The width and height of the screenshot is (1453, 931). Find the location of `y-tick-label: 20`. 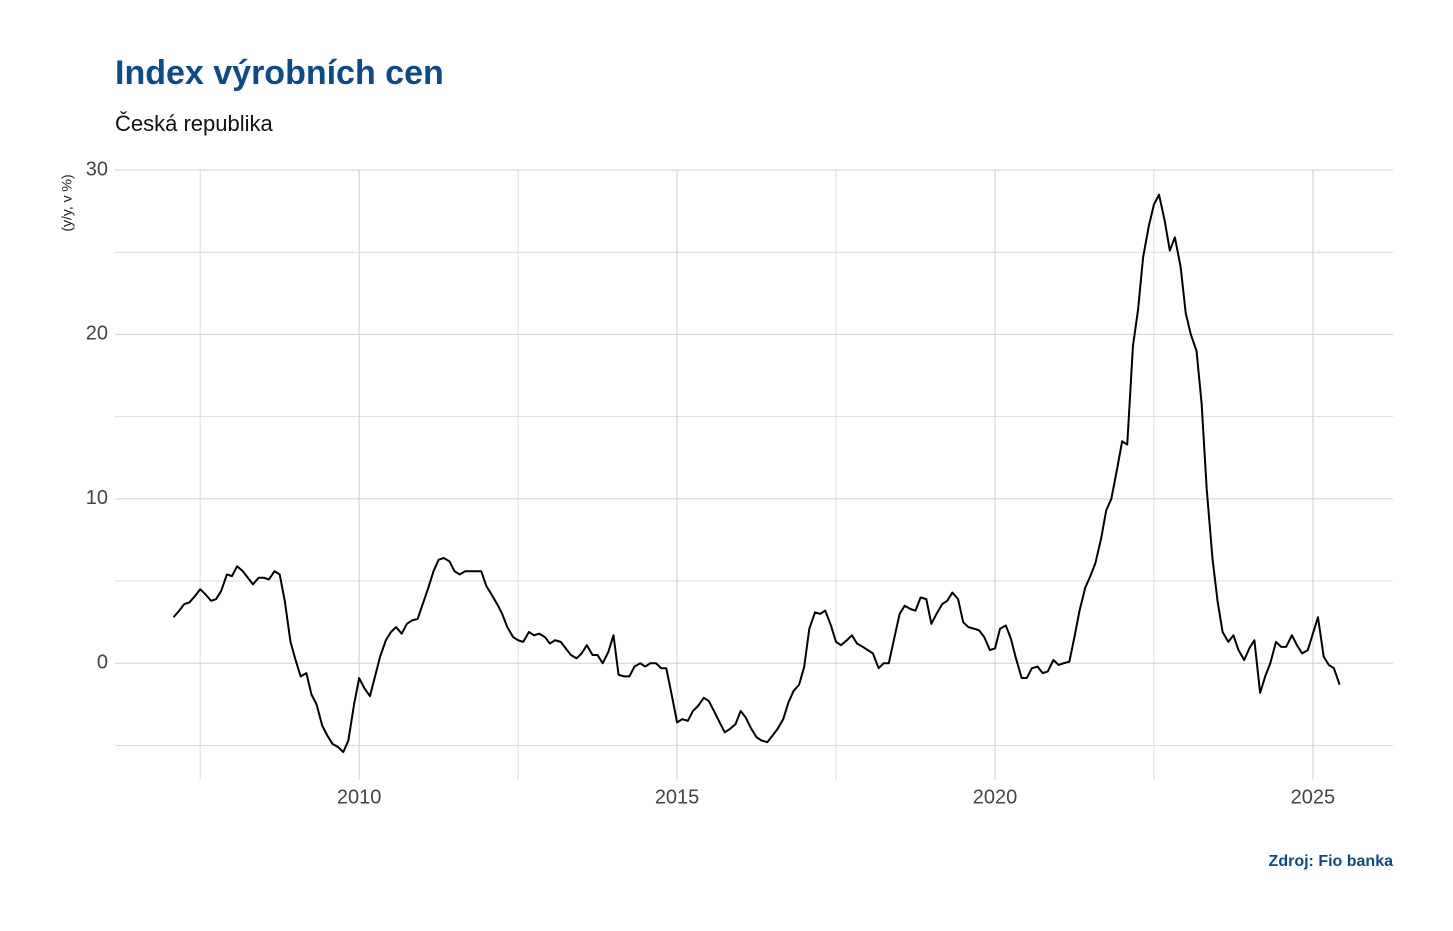

y-tick-label: 20 is located at coordinates (97, 334).